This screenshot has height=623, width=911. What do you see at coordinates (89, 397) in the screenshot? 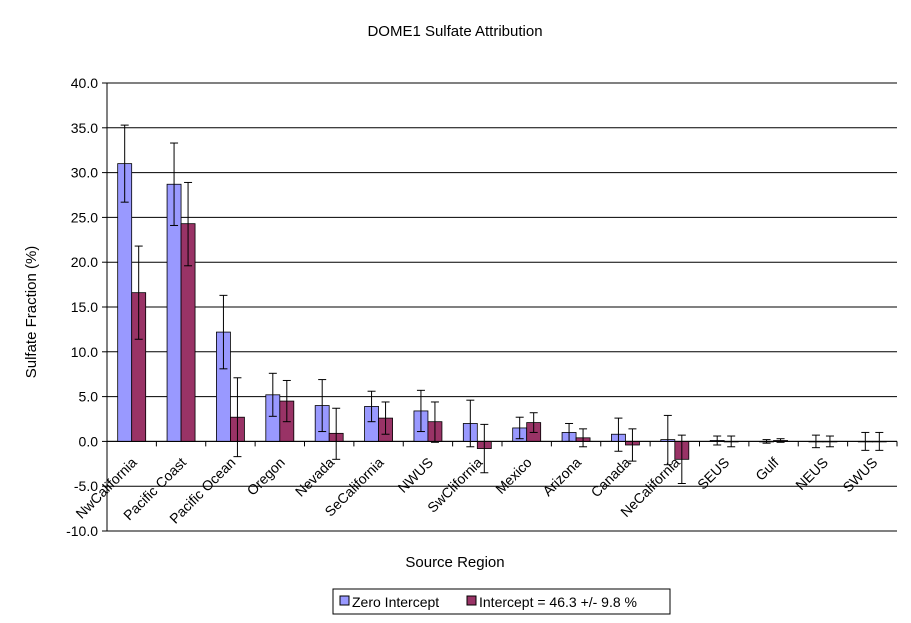
I see `y-tick-label: 5.0` at bounding box center [89, 397].